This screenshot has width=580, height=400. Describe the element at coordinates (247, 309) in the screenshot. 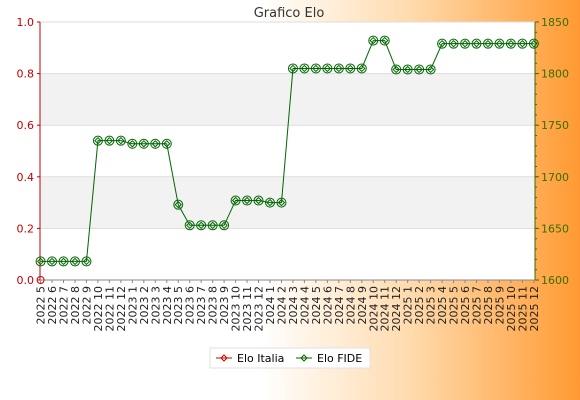

I see `x-tick-label: 2023 11` at that location.